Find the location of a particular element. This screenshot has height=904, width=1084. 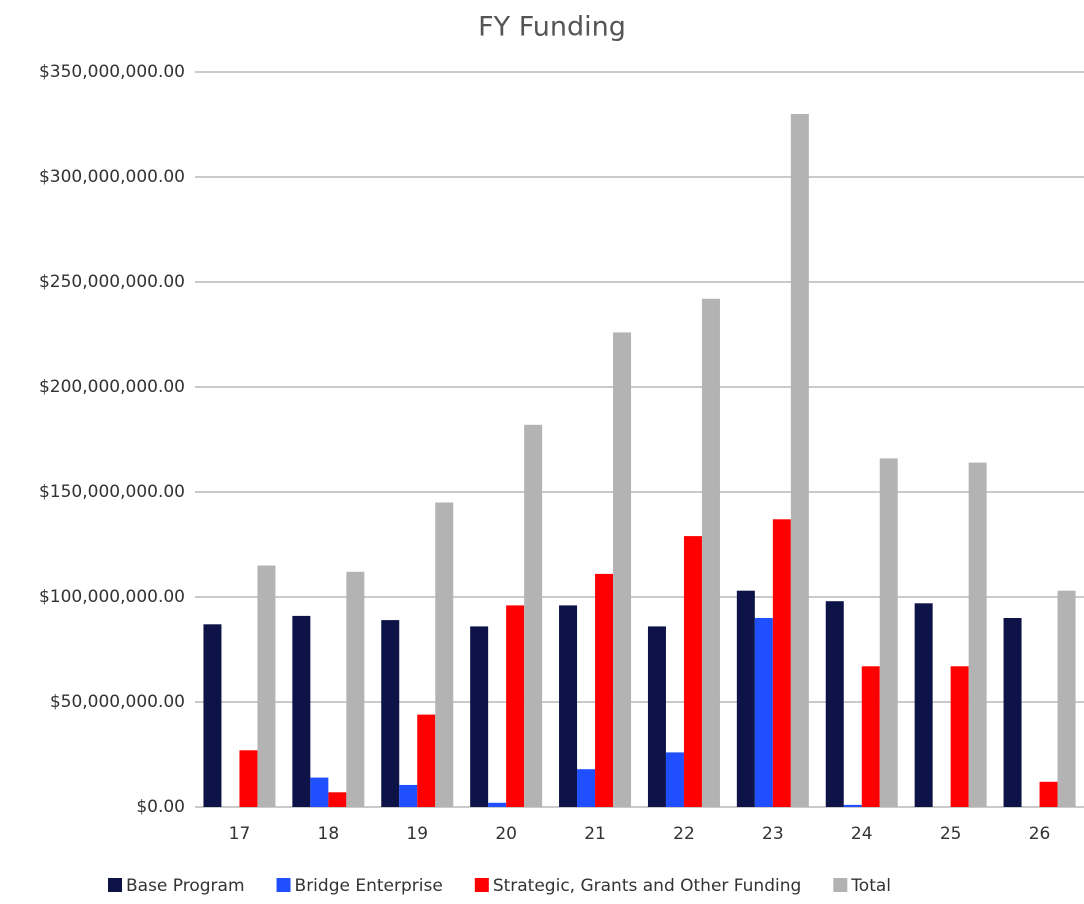

x-tick-label: 23 is located at coordinates (773, 834).